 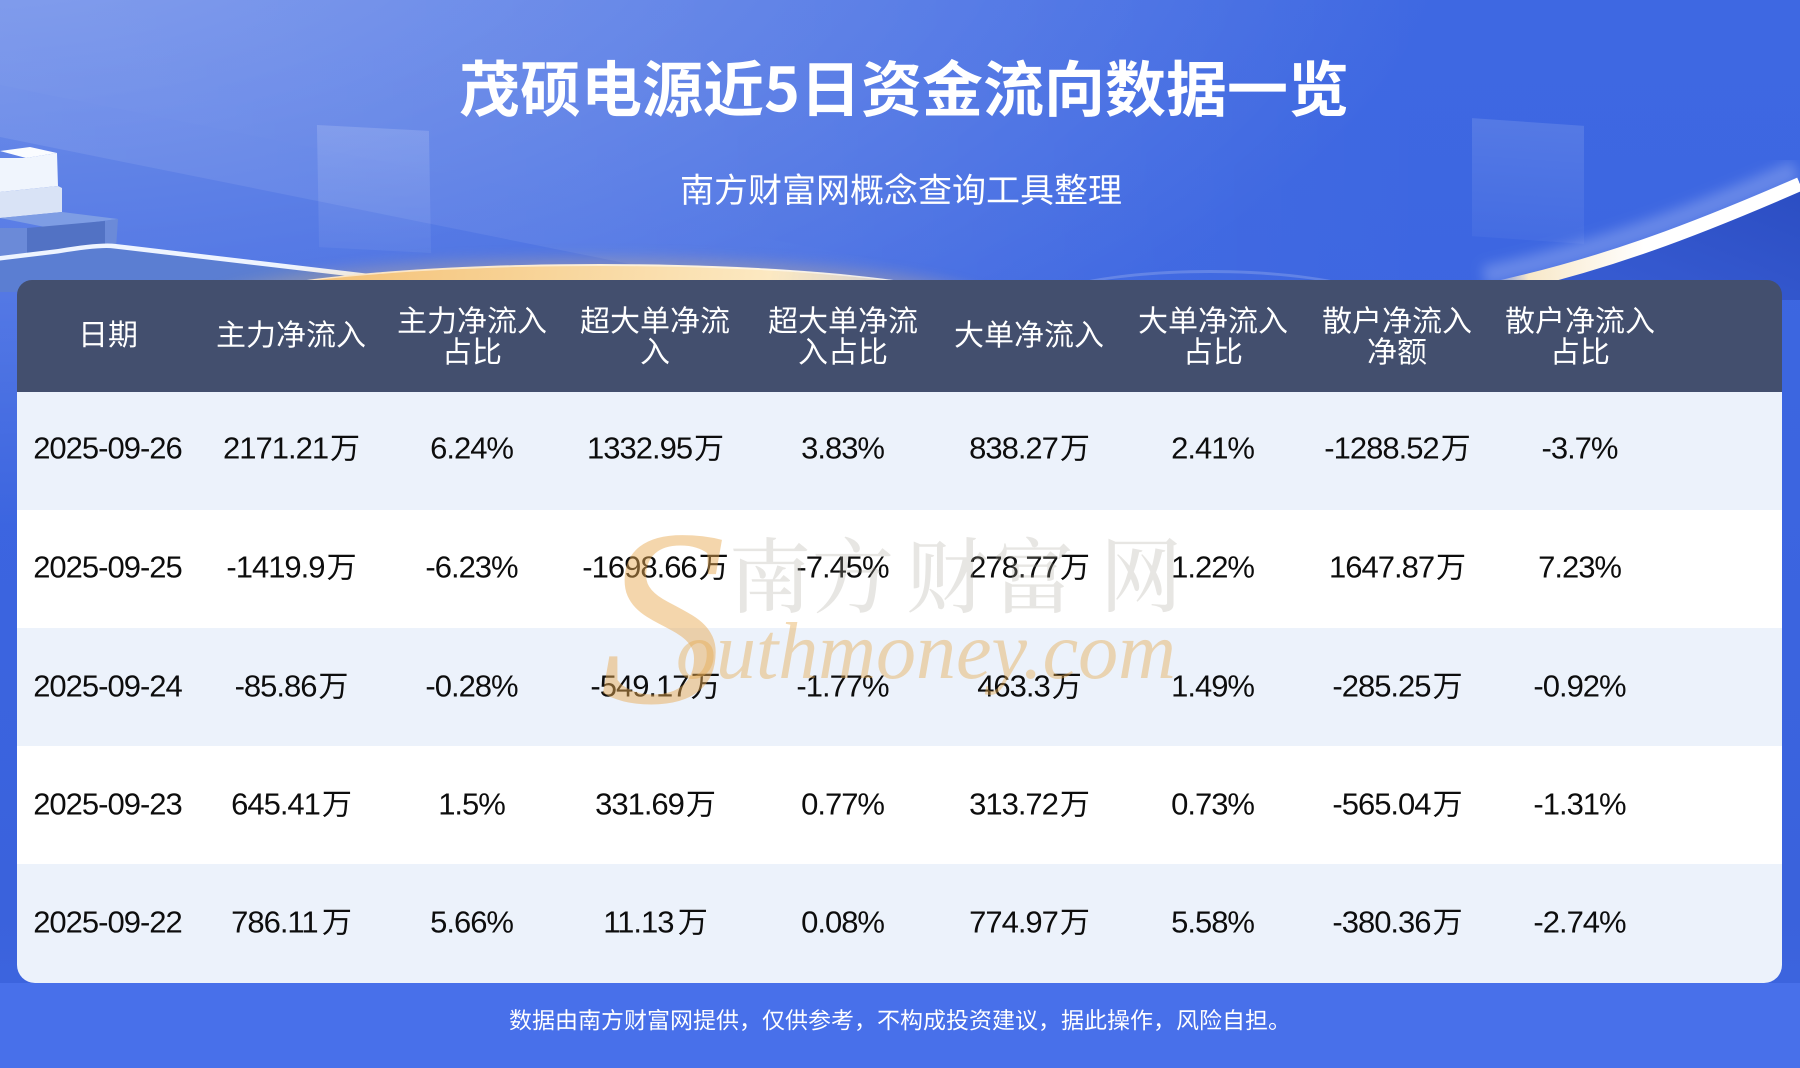 I want to click on svg-text: 6.24%, so click(x=471, y=448).